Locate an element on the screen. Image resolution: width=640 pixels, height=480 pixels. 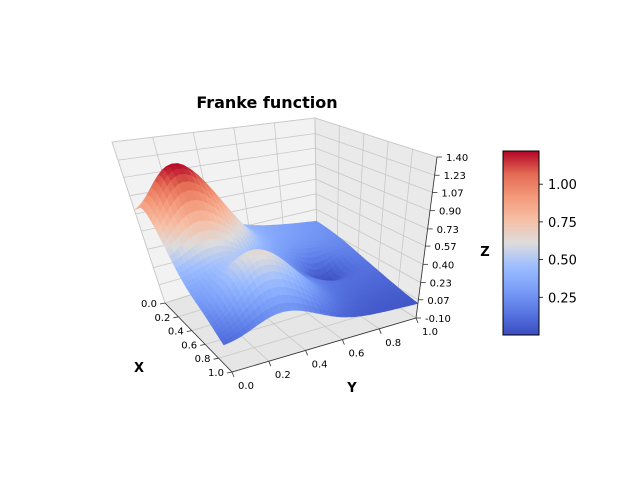
y-tick-label: 1.0 is located at coordinates (430, 332).